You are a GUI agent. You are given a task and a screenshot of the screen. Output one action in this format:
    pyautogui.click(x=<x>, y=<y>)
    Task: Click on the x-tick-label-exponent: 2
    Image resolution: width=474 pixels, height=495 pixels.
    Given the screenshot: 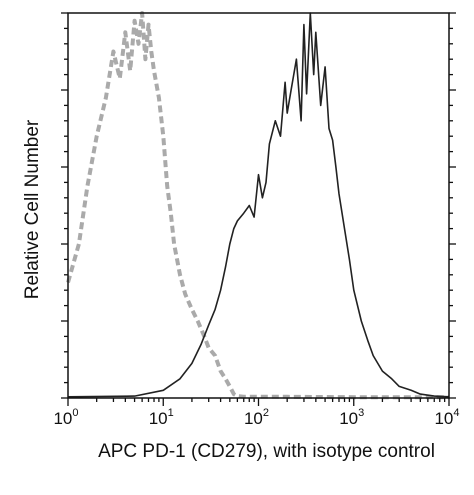 What is the action you would take?
    pyautogui.click(x=266, y=413)
    